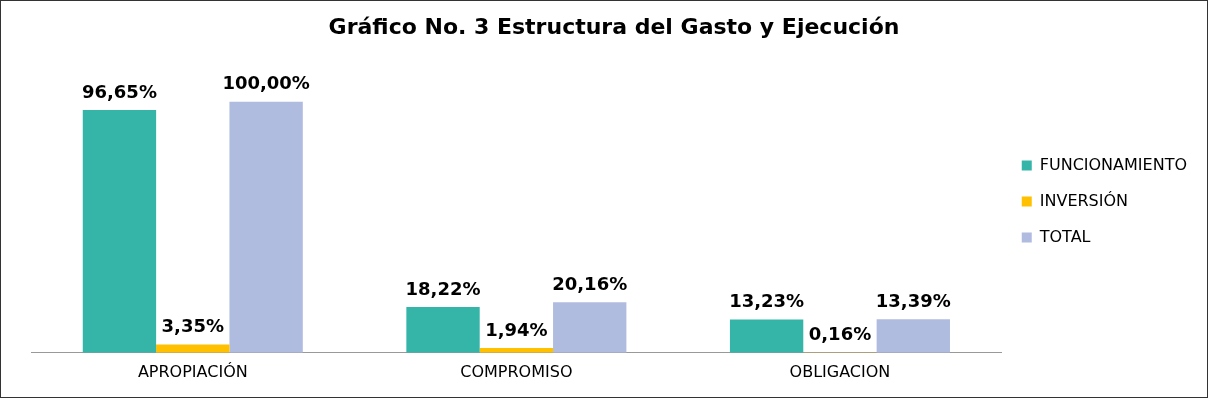 The width and height of the screenshot is (1212, 402). Describe the element at coordinates (443, 288) in the screenshot. I see `data-label: 18,22%` at that location.